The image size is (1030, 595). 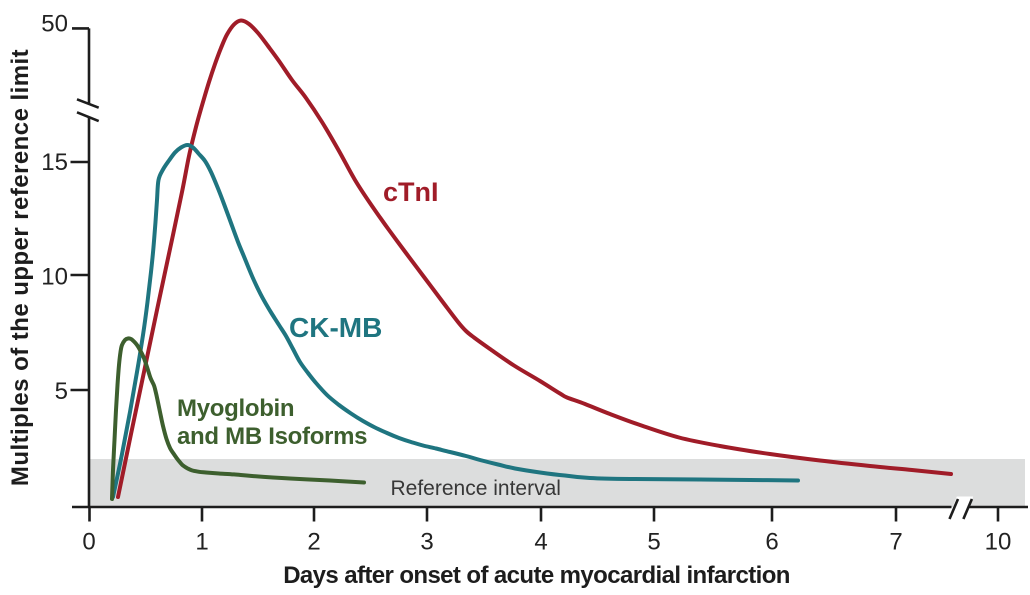 I want to click on svg-text:Multiples of the upper referen: Multiples of the upper reference limit, so click(x=20, y=267).